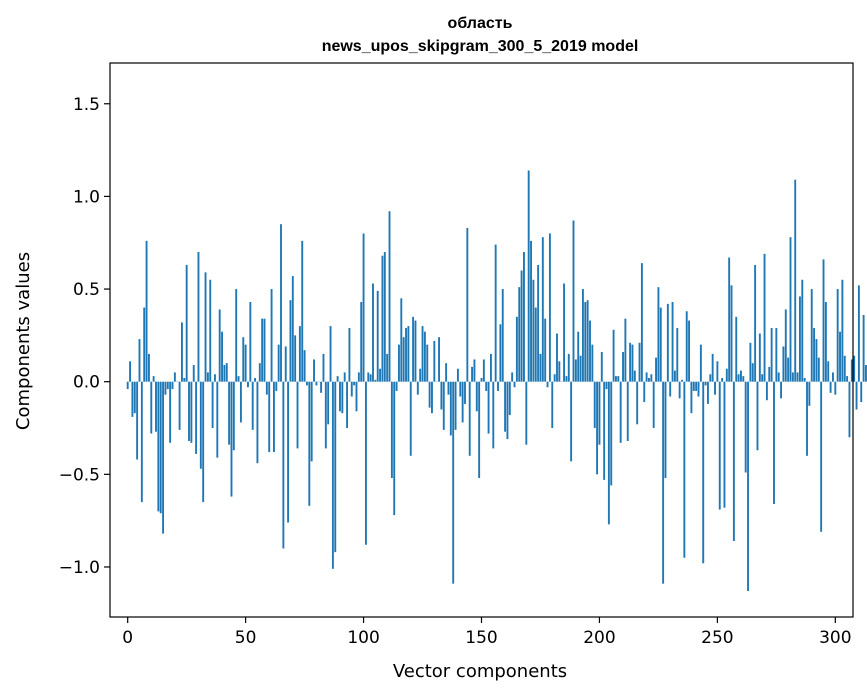  I want to click on x-tick-label: 250, so click(717, 638).